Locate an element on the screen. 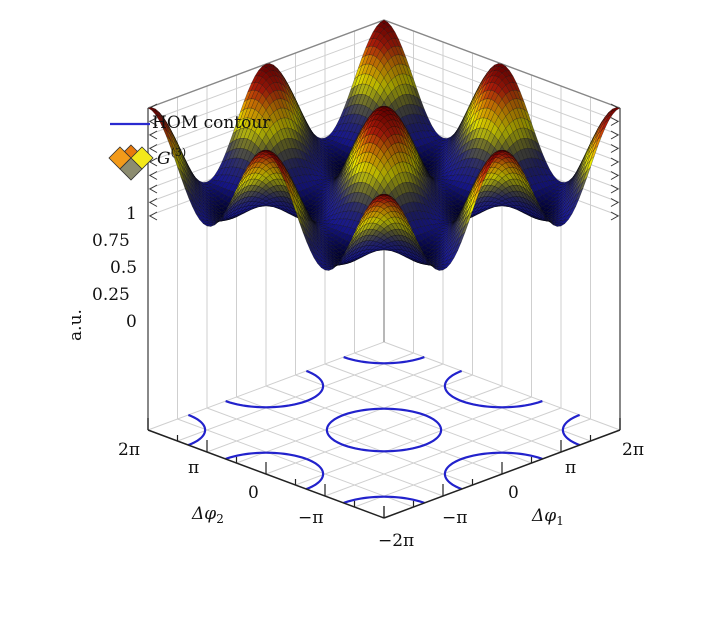  z-axis-label: a.u. is located at coordinates (75, 325).